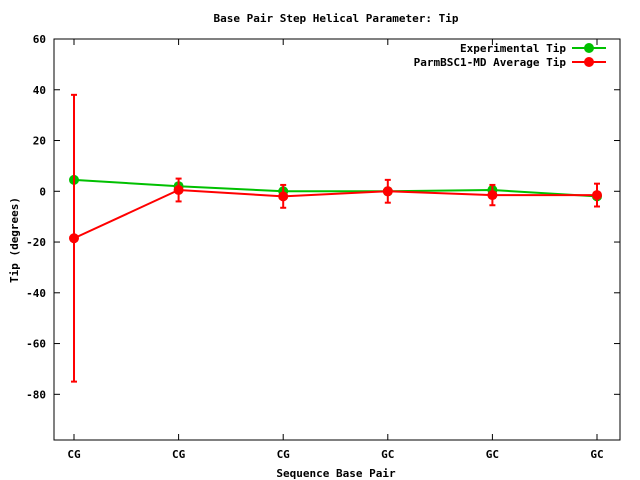  I want to click on y-axis-label: Tip (degrees), so click(14, 240).